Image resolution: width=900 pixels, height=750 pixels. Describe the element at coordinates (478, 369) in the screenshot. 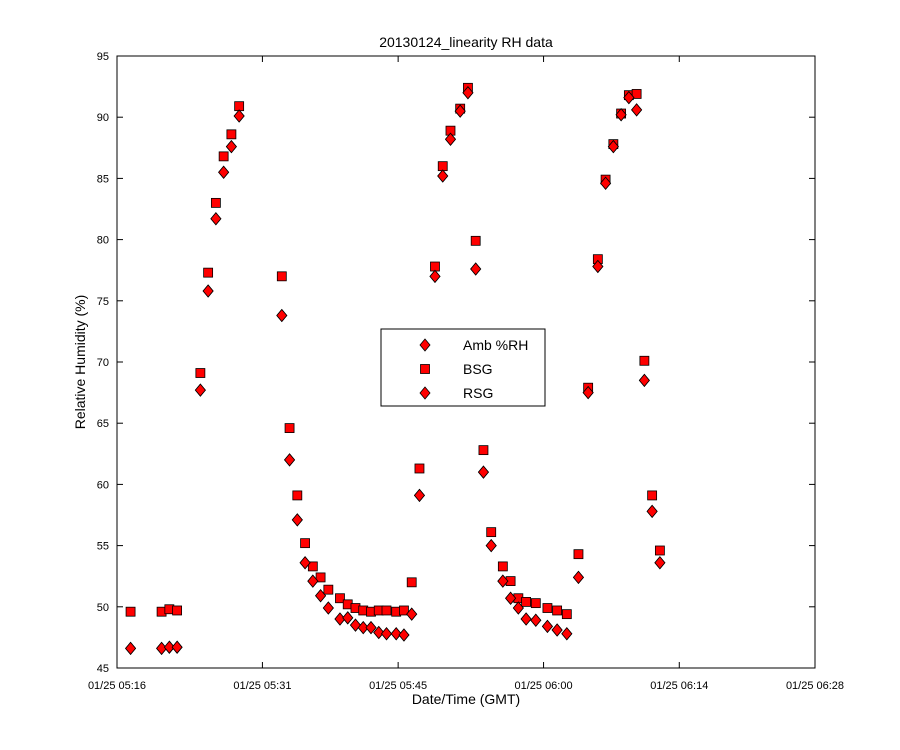

I see `legend-label: BSG` at that location.